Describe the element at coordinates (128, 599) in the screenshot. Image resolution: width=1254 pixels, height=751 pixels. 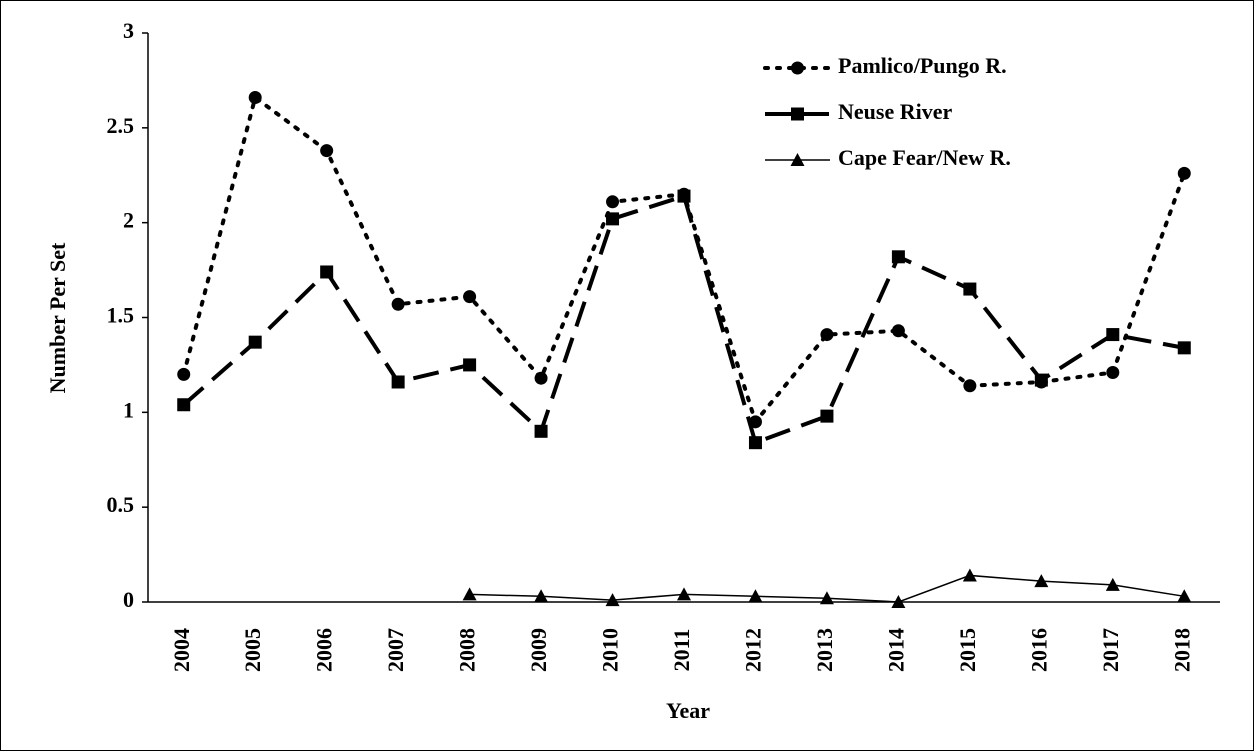
I see `y-tick-label: 0` at that location.